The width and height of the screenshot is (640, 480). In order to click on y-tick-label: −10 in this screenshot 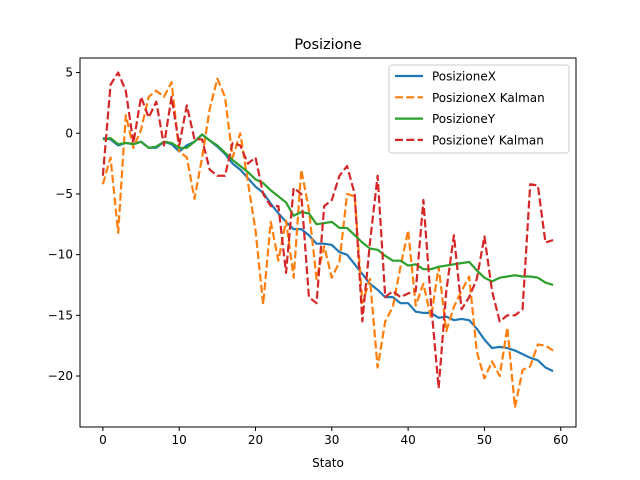, I will do `click(60, 255)`.